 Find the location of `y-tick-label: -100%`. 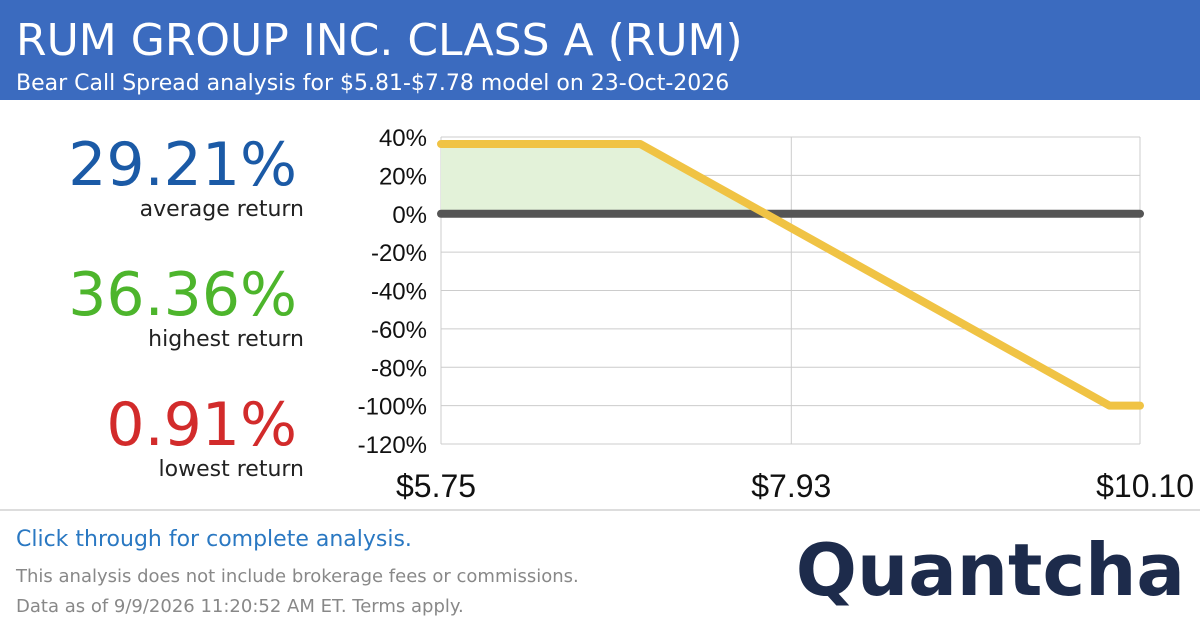

y-tick-label: -100% is located at coordinates (392, 407).